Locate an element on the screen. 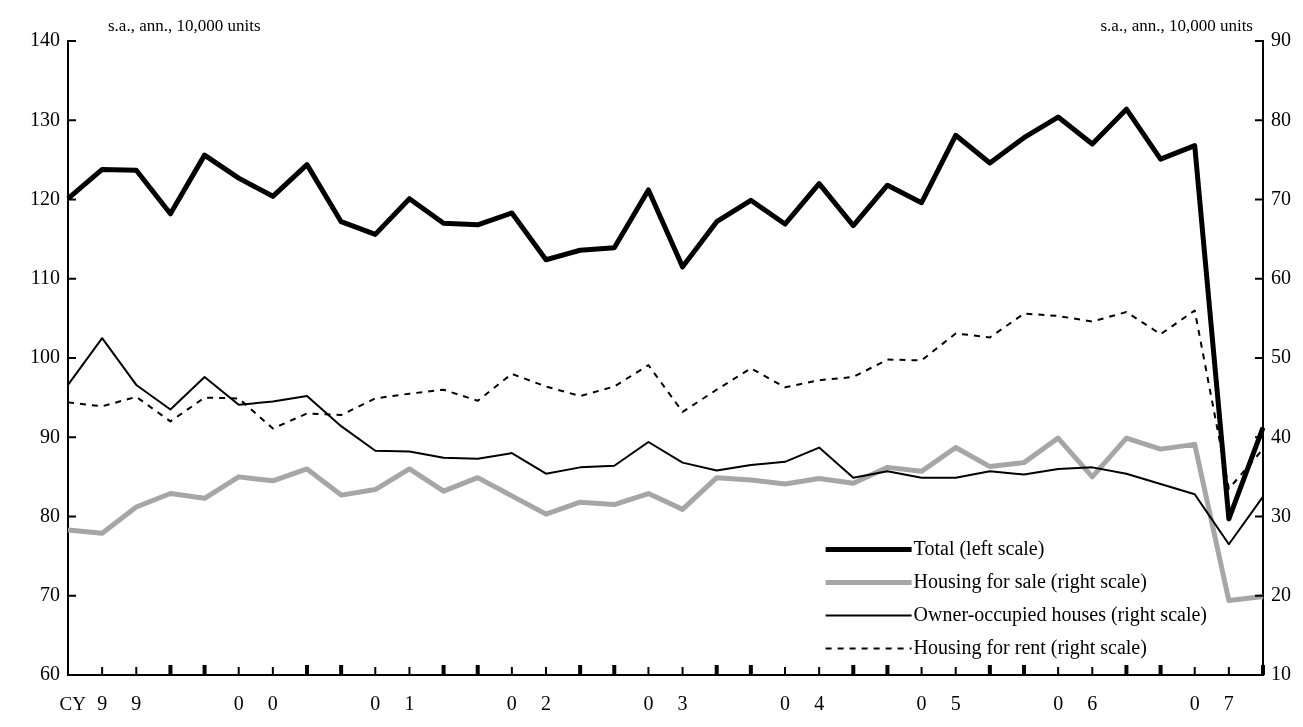 This screenshot has width=1303, height=727. x-tick-label: 1 is located at coordinates (409, 703).